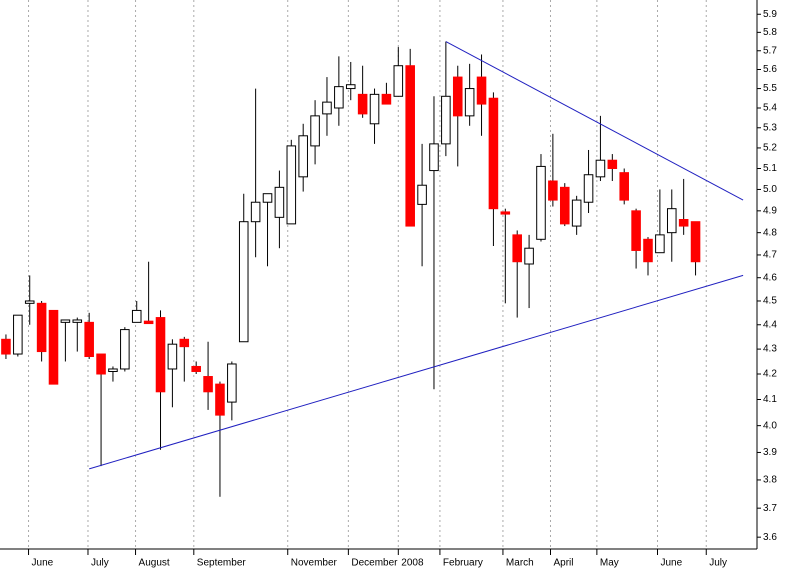  Describe the element at coordinates (770, 425) in the screenshot. I see `y-tick-label: 4.0` at that location.